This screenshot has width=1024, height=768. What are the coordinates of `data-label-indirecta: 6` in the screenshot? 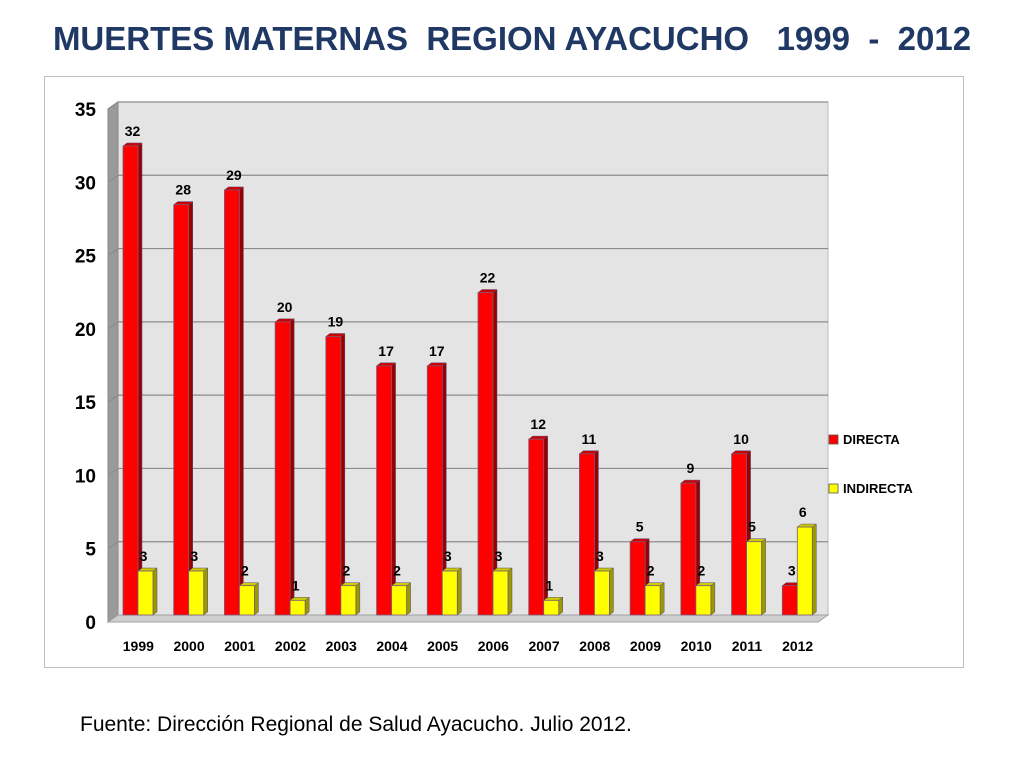 It's located at (803, 512).